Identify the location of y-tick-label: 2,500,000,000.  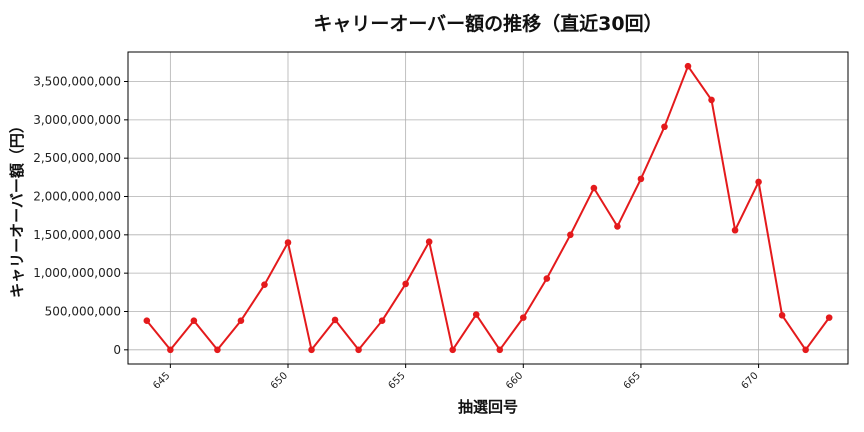
(77, 158).